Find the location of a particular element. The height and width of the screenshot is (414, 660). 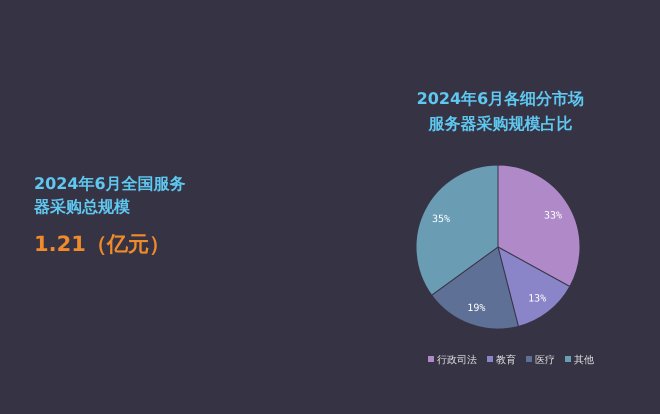

chart-title: 2024年6月各细分市场服务器采购规模占比 is located at coordinates (501, 111).